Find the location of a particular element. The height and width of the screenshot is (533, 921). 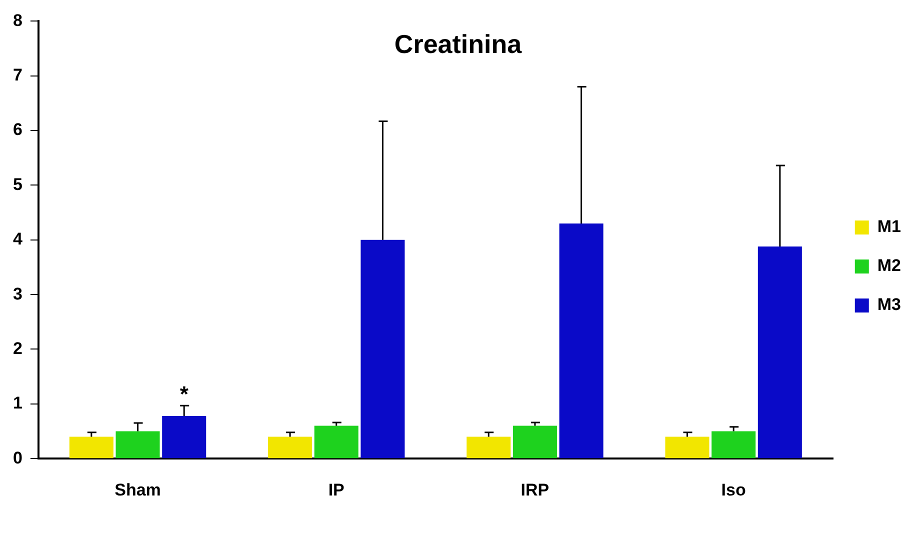

y-tick-label: 0 is located at coordinates (17, 458).